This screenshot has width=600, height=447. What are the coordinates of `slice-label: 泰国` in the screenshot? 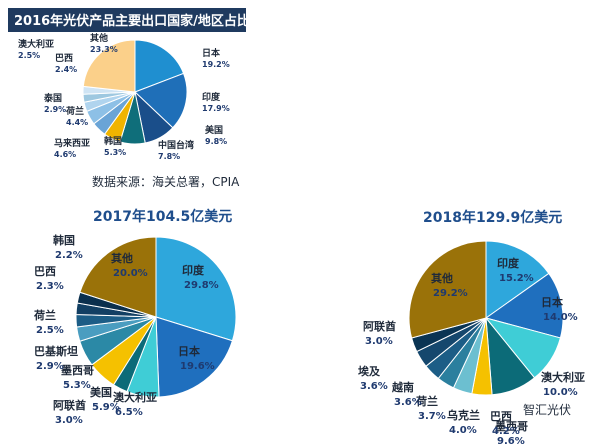 It's located at (52, 98).